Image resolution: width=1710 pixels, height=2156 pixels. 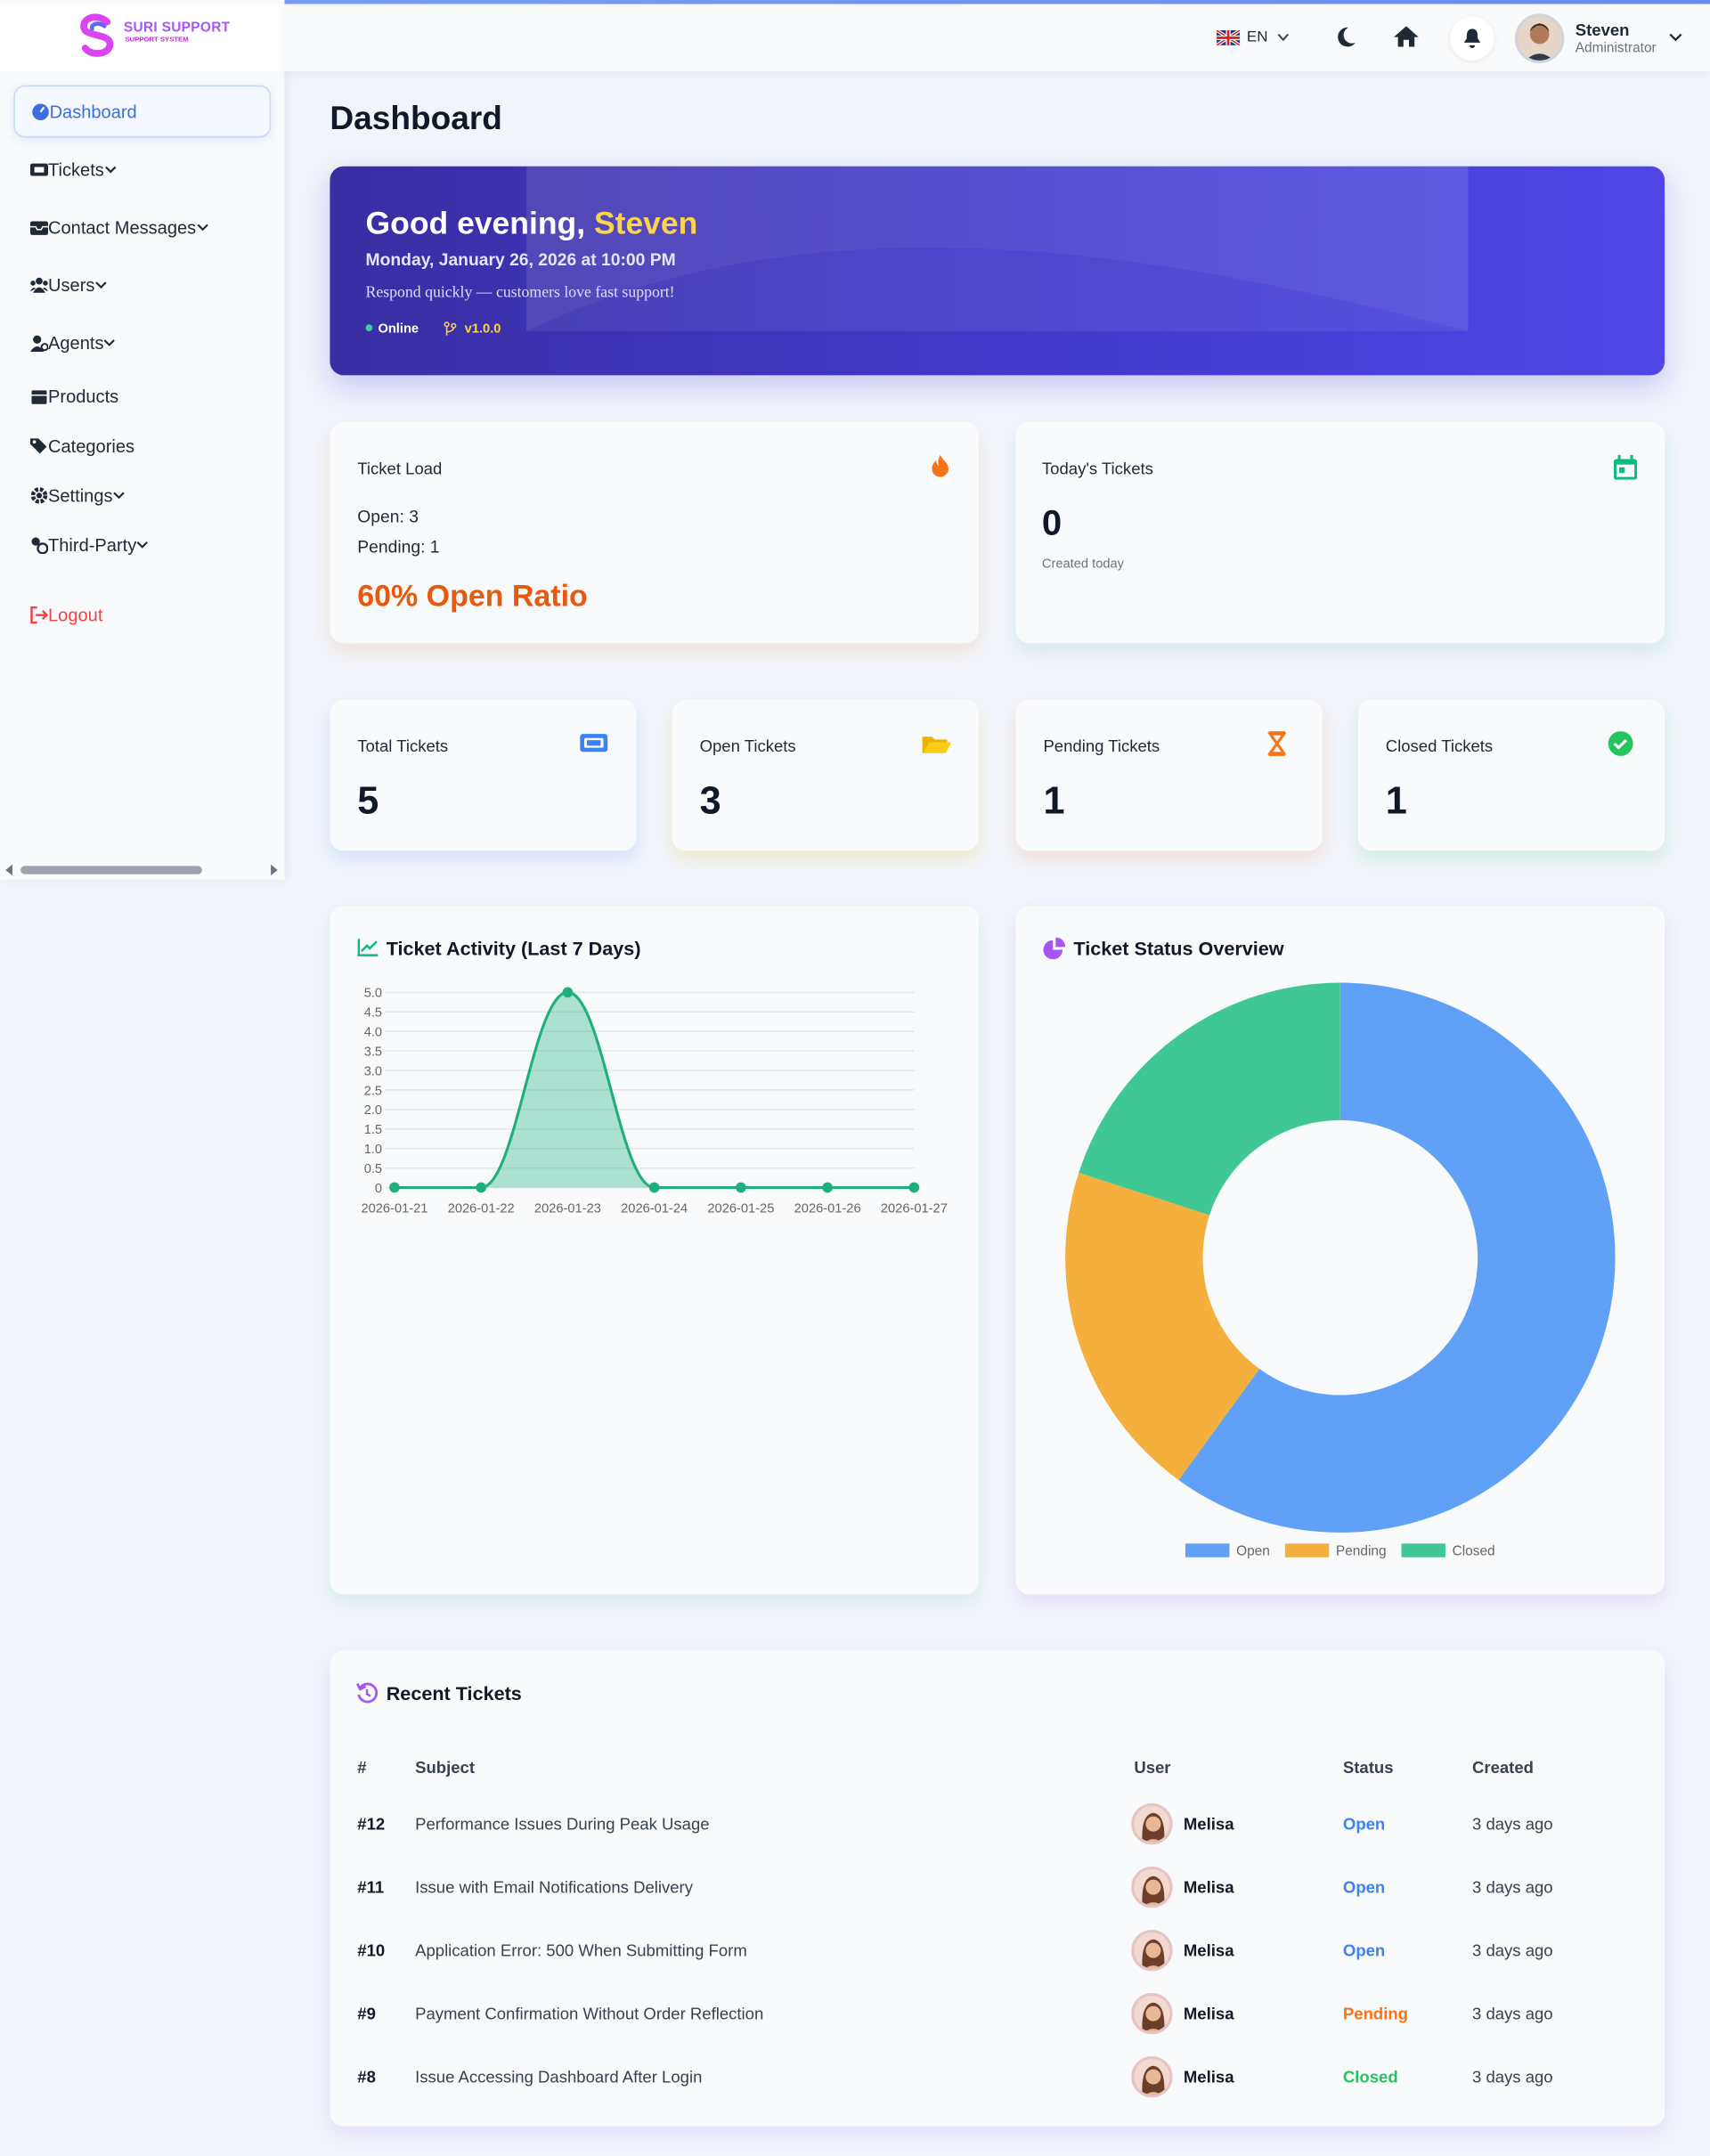 What do you see at coordinates (513, 948) in the screenshot?
I see `chart-title: Ticket Activity (Last 7 Days)` at bounding box center [513, 948].